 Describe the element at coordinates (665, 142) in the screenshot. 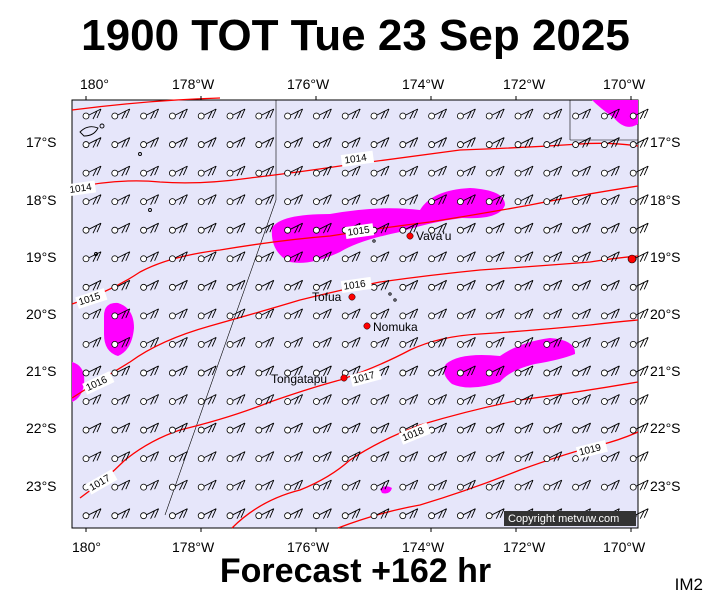

I see `lat-label-right: 17°S` at that location.